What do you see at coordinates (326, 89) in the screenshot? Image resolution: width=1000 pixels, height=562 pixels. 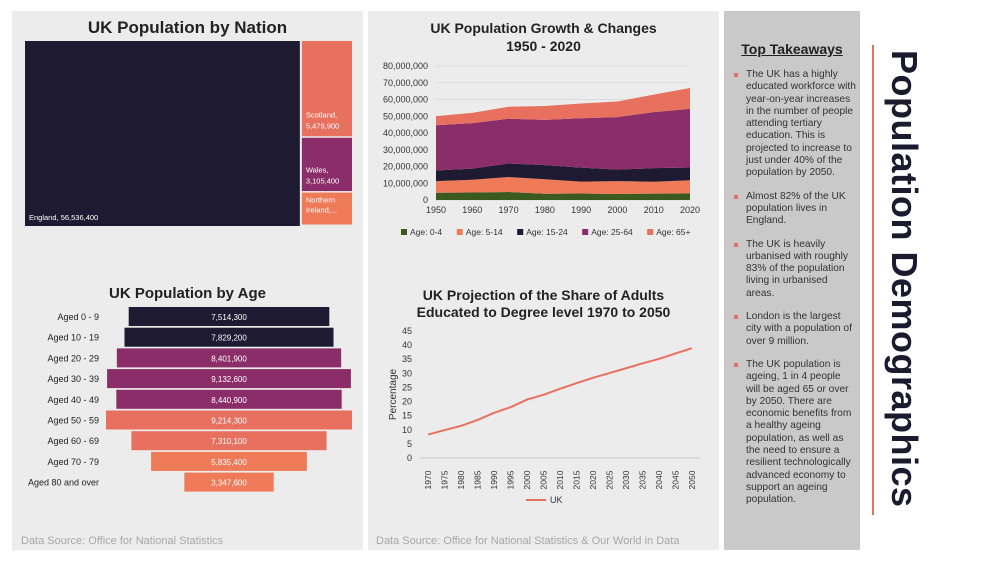 I see `treemap-cell-scotland` at bounding box center [326, 89].